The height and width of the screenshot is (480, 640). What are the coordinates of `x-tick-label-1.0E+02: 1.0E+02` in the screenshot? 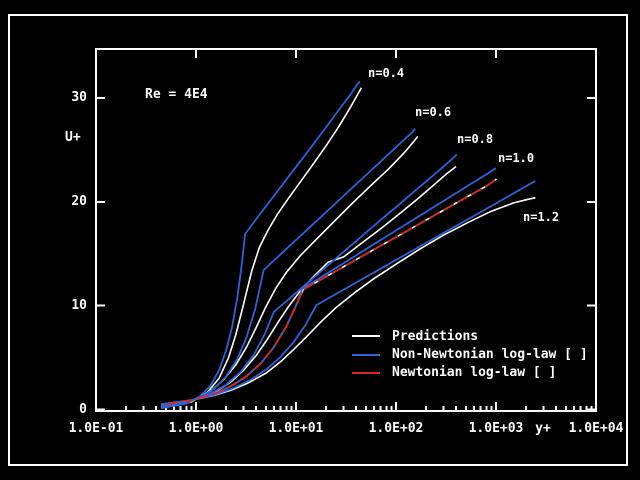 It's located at (396, 428).